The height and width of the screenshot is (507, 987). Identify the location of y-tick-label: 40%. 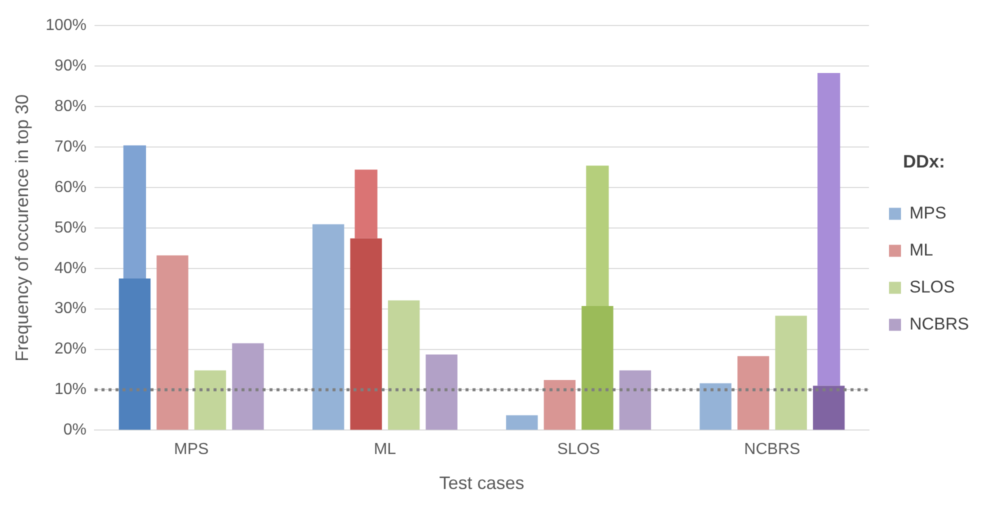
(70, 268).